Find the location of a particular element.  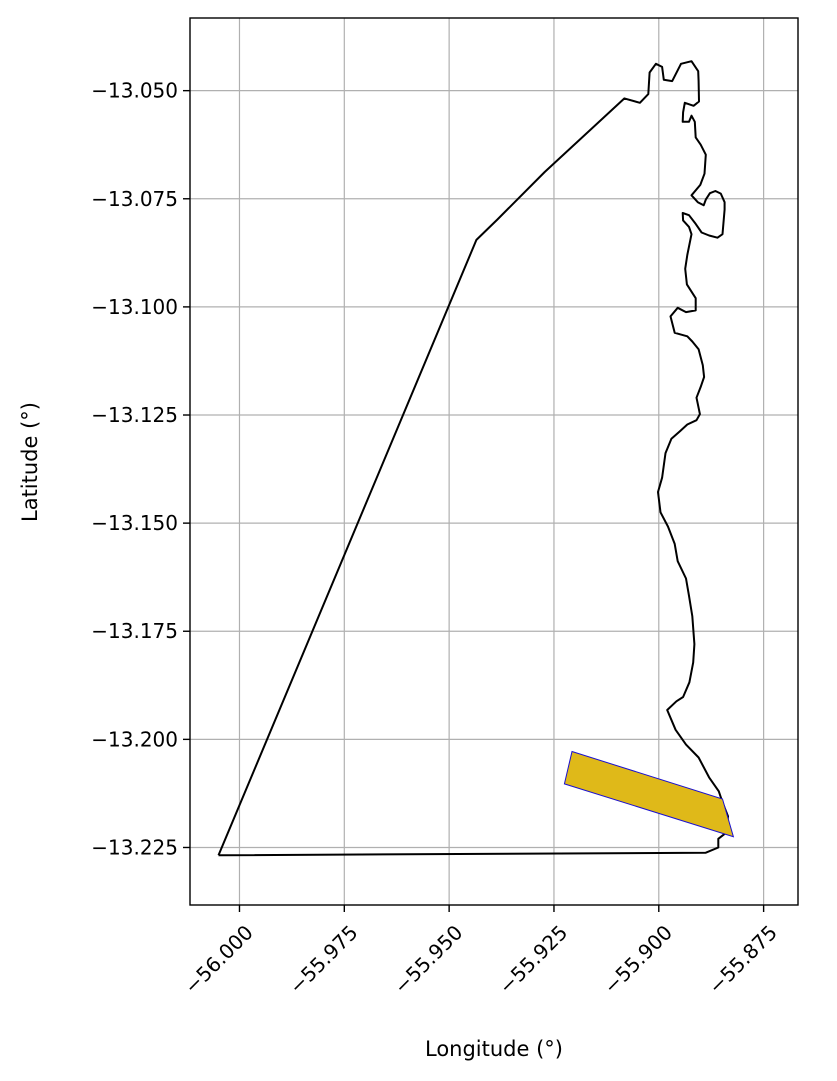

y-tick-label: −13.200 is located at coordinates (134, 739).